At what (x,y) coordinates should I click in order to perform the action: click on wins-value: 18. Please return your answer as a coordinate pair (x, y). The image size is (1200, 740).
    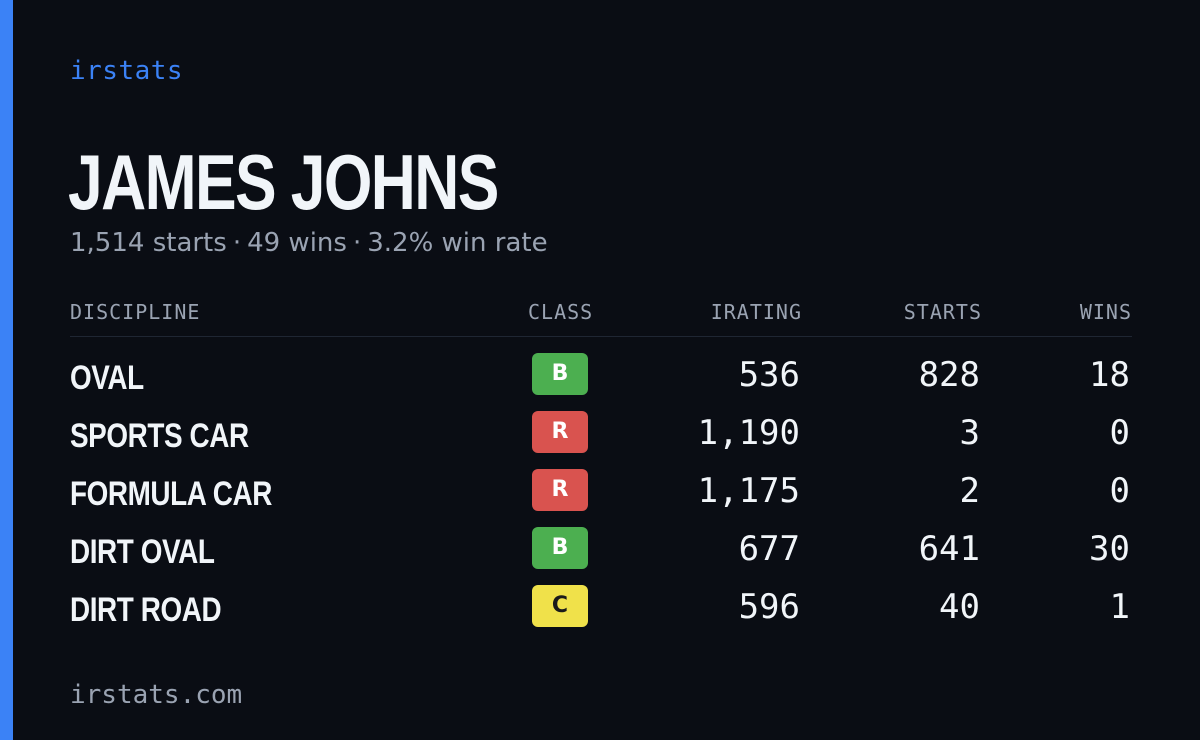
    Looking at the image, I should click on (1109, 375).